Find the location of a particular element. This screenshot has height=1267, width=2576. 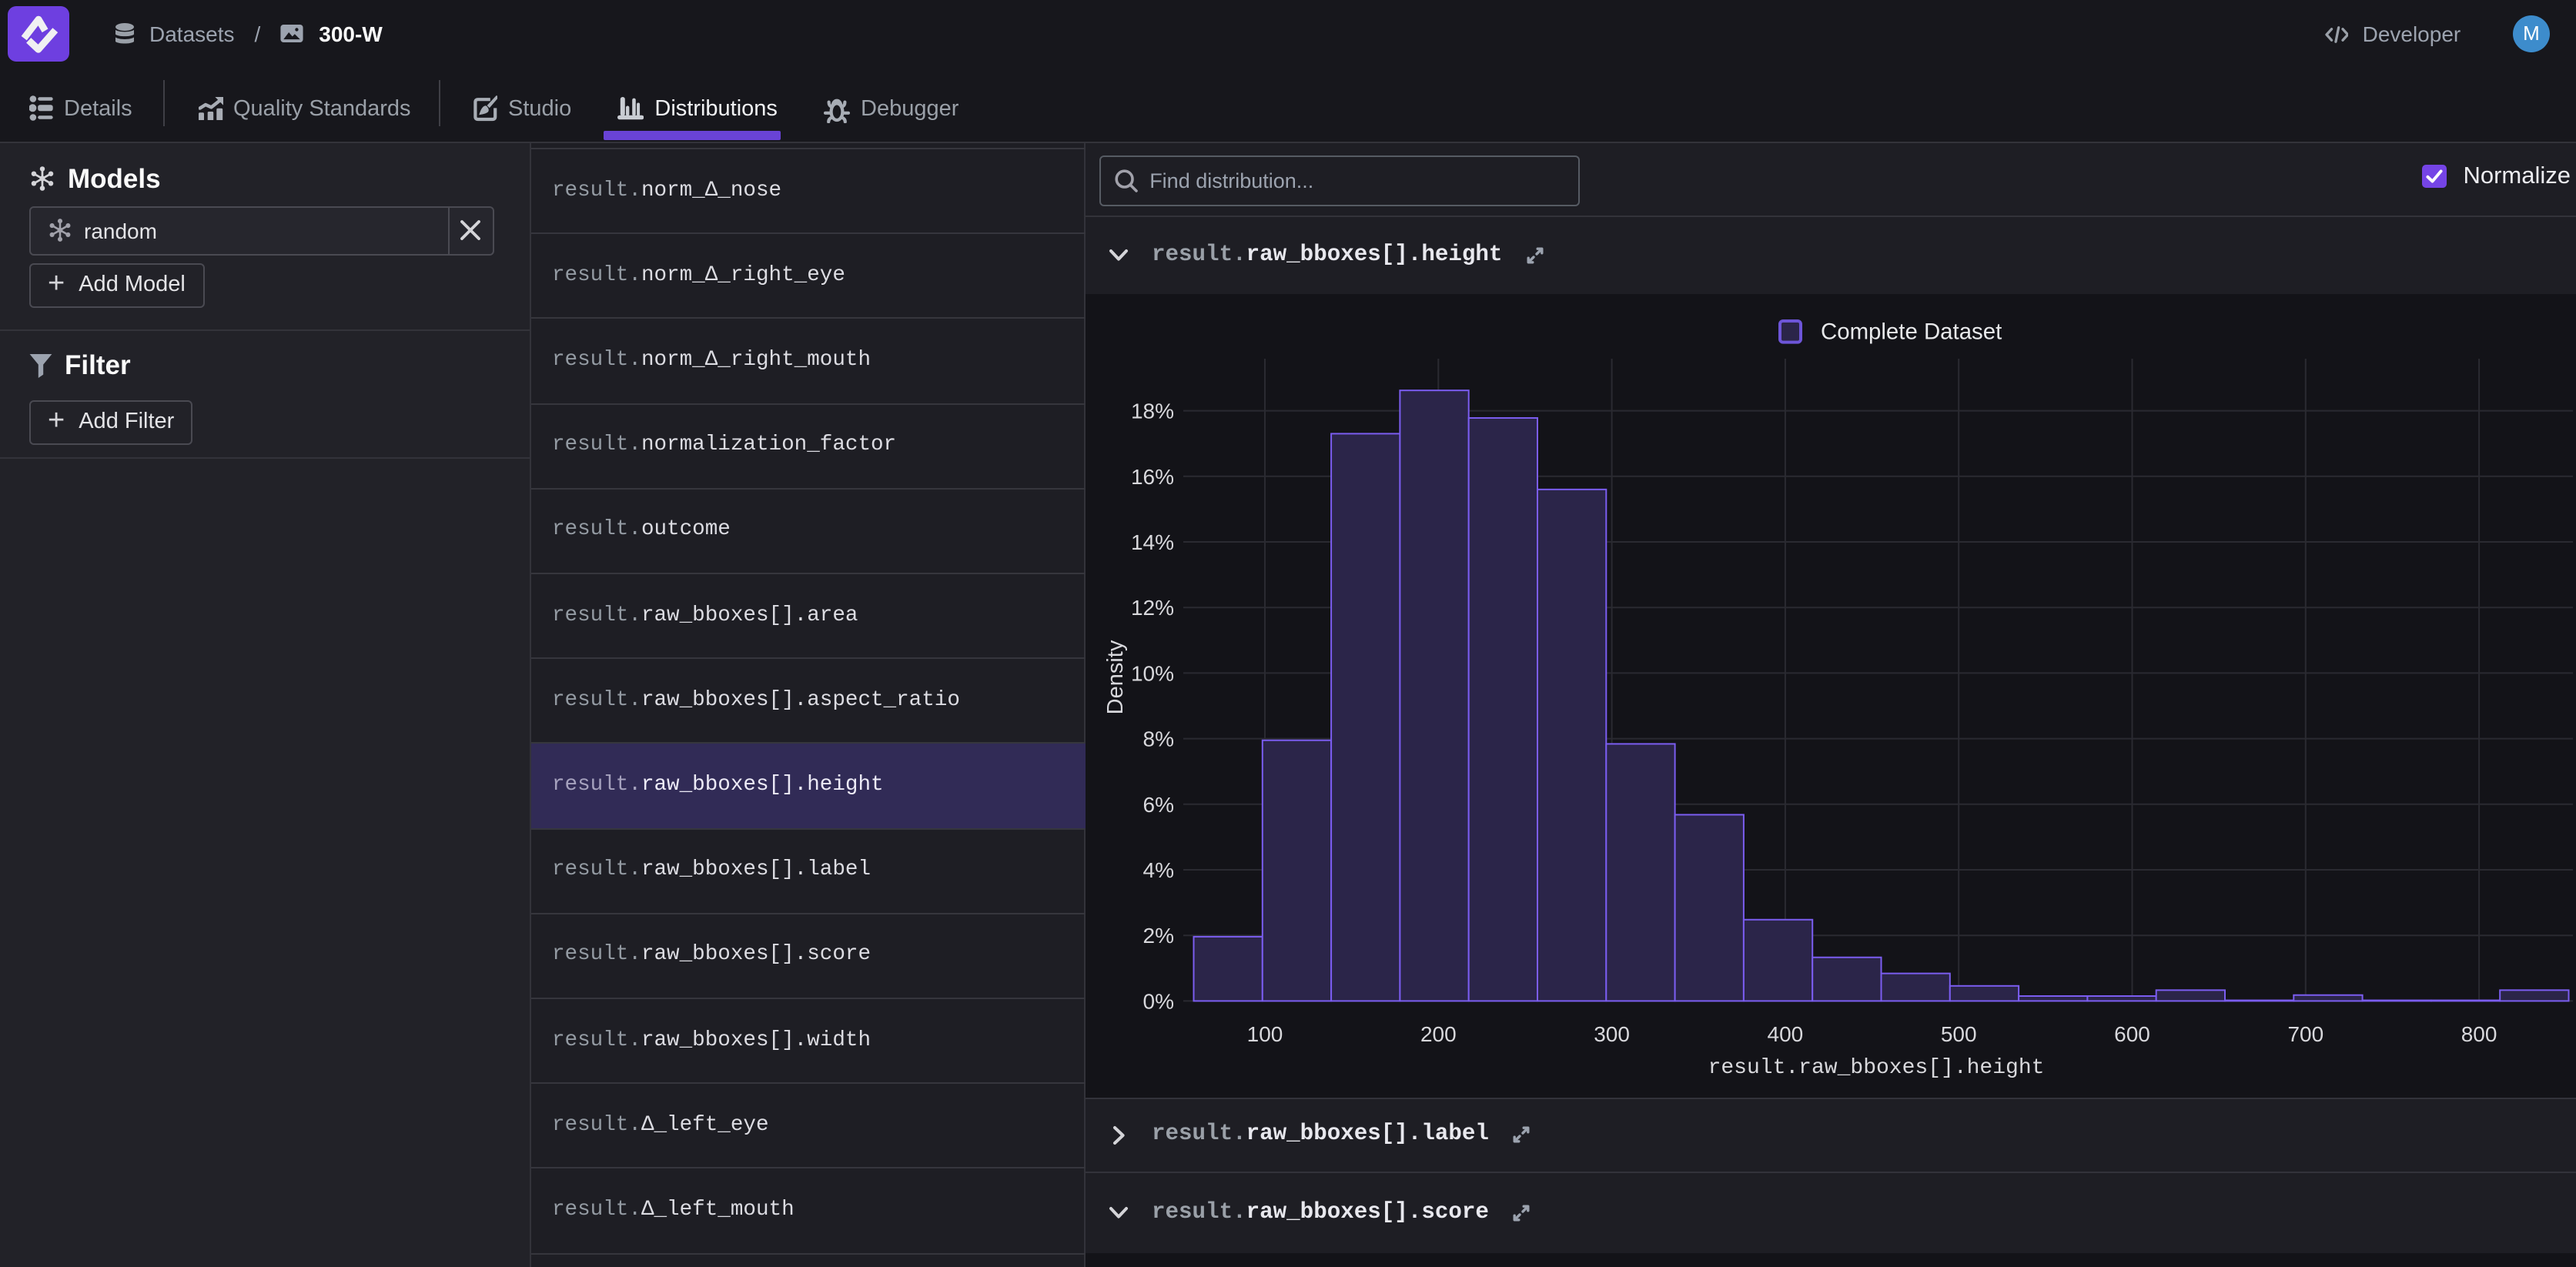

svg-text: 800 is located at coordinates (2479, 1034).